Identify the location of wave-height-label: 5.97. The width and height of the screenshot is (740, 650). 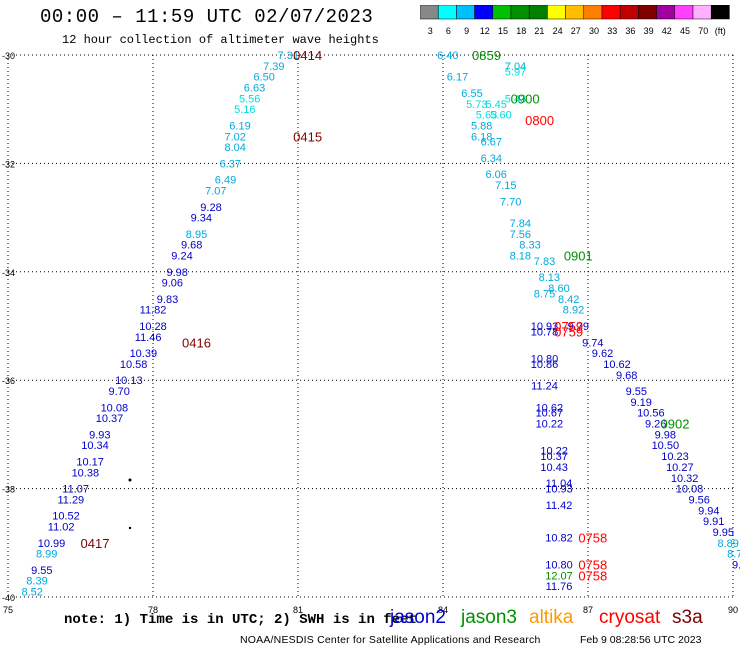
(515, 72).